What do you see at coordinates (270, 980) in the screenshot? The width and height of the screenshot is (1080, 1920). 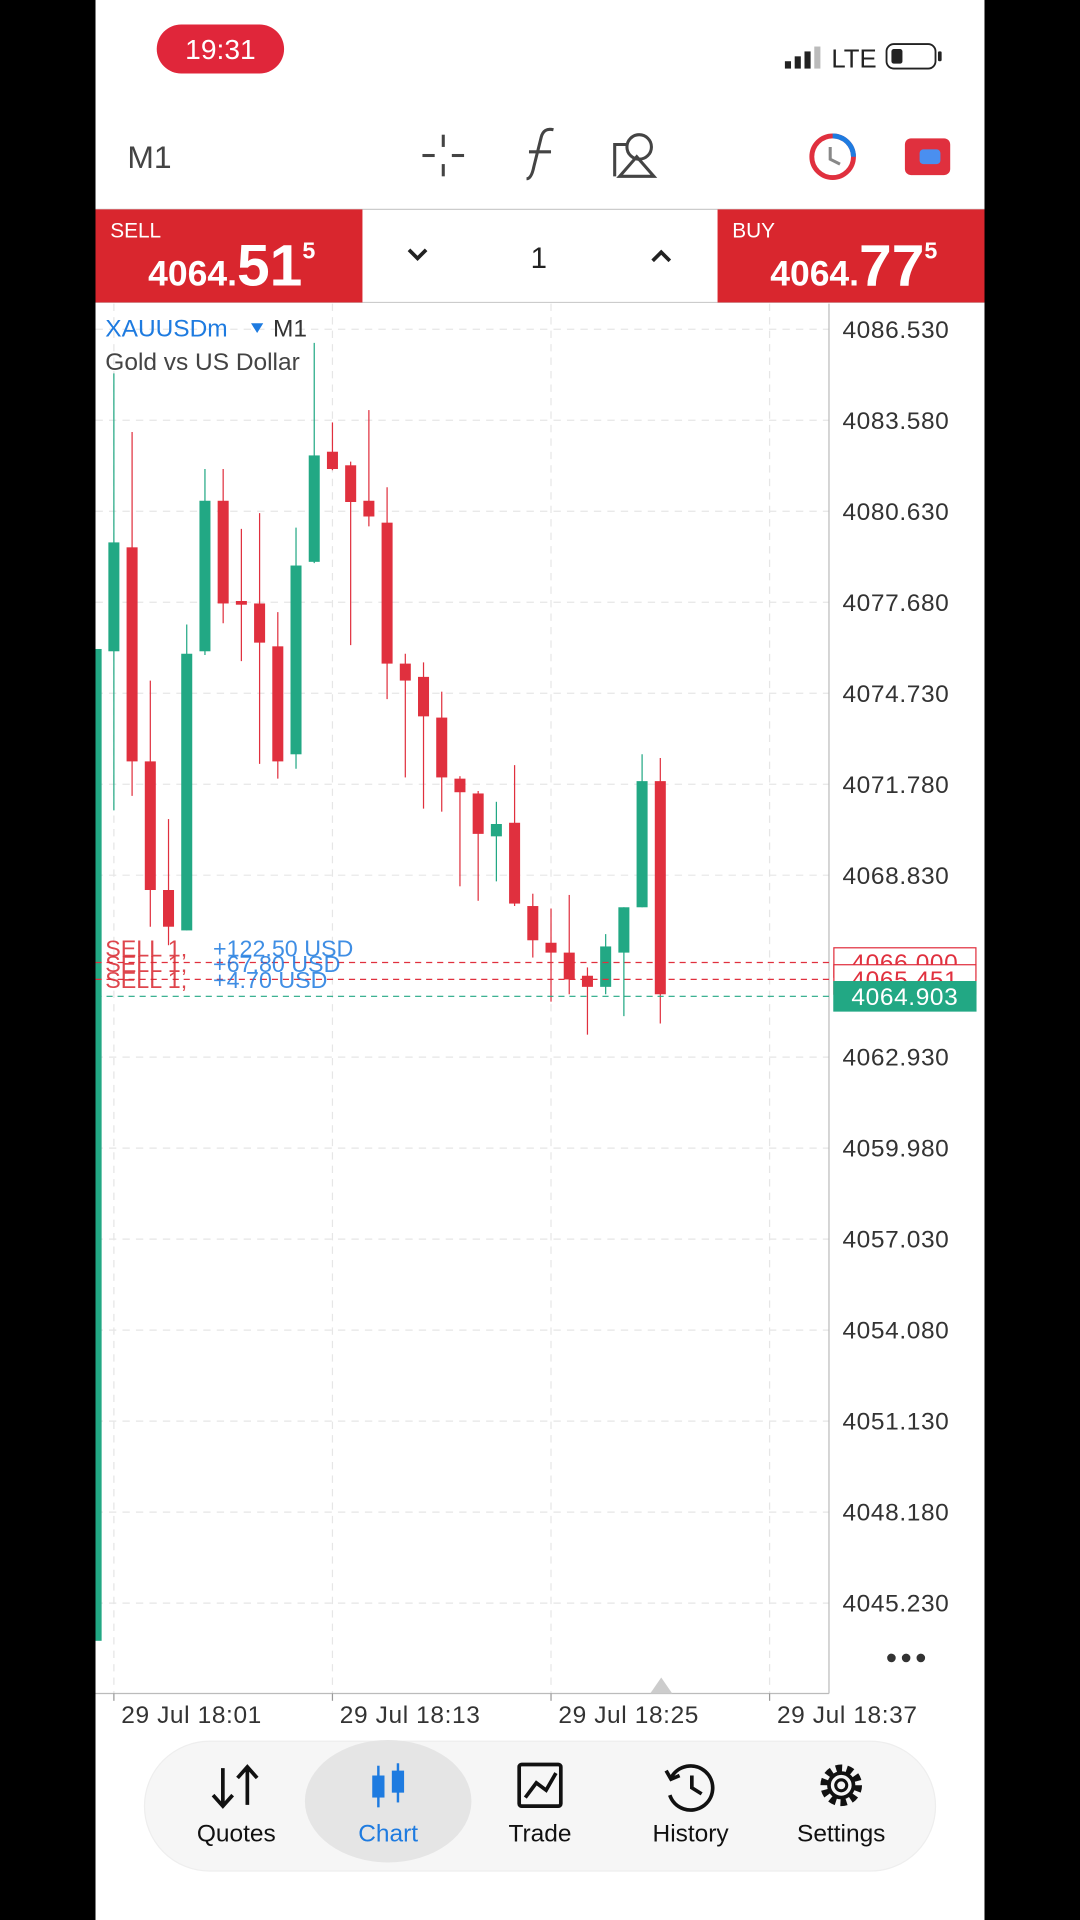 I see `position-profit: +4.70 USD` at bounding box center [270, 980].